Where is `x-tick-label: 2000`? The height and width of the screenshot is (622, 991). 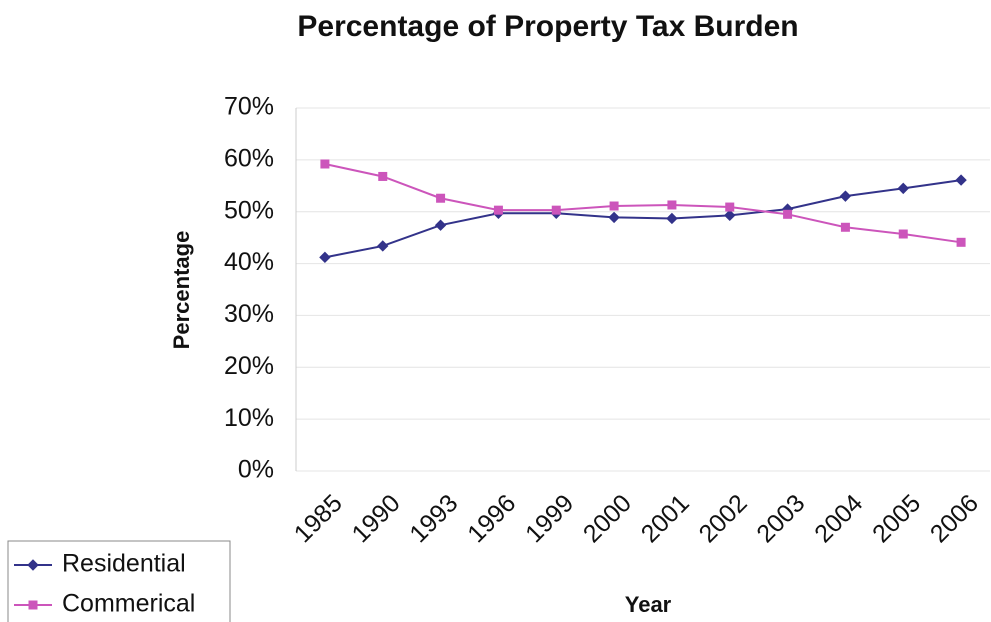
x-tick-label: 2000 is located at coordinates (607, 518).